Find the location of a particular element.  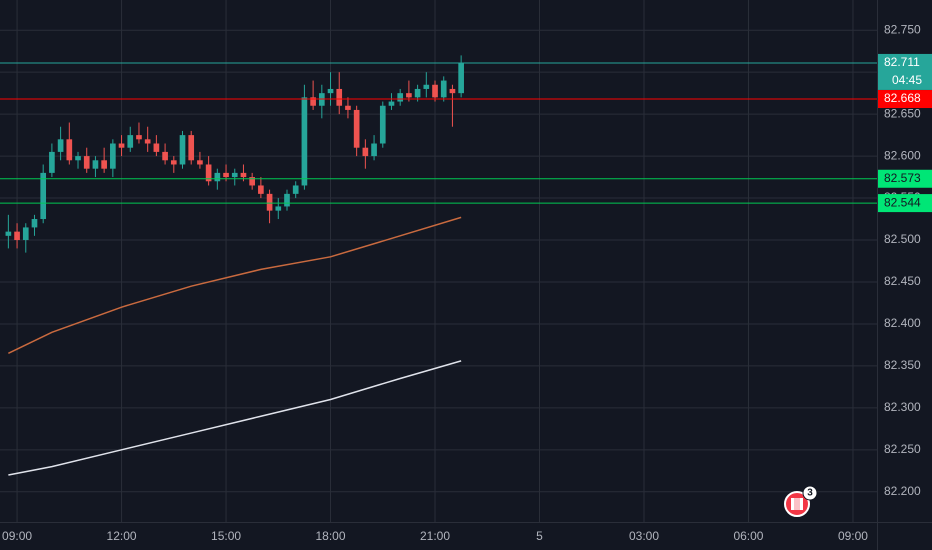

flag-center is located at coordinates (797, 504).